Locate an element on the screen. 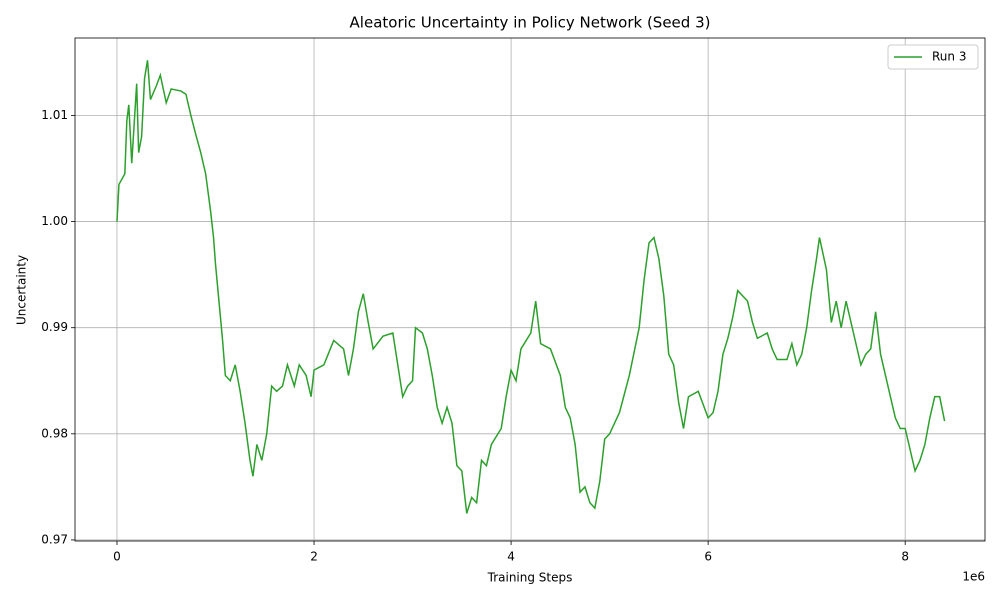  x-tick-label: 0 is located at coordinates (117, 557).